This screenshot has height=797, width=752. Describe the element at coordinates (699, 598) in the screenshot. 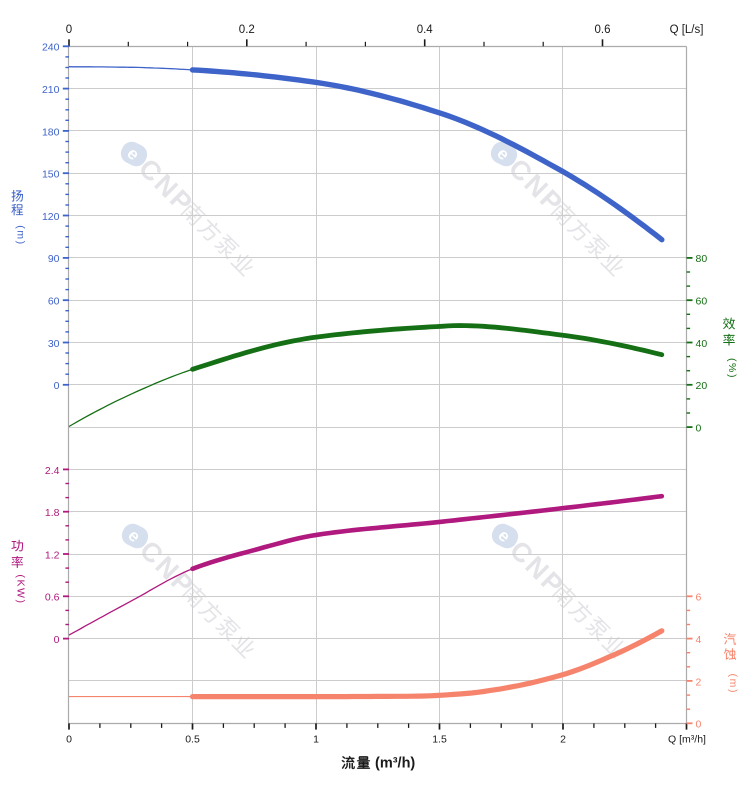

I see `svg-text: 6` at that location.